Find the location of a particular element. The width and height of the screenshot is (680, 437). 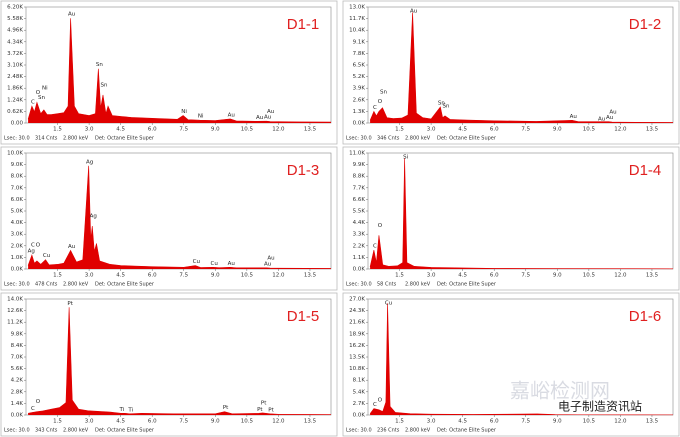

footer-text: 236 Cnts is located at coordinates (388, 431).